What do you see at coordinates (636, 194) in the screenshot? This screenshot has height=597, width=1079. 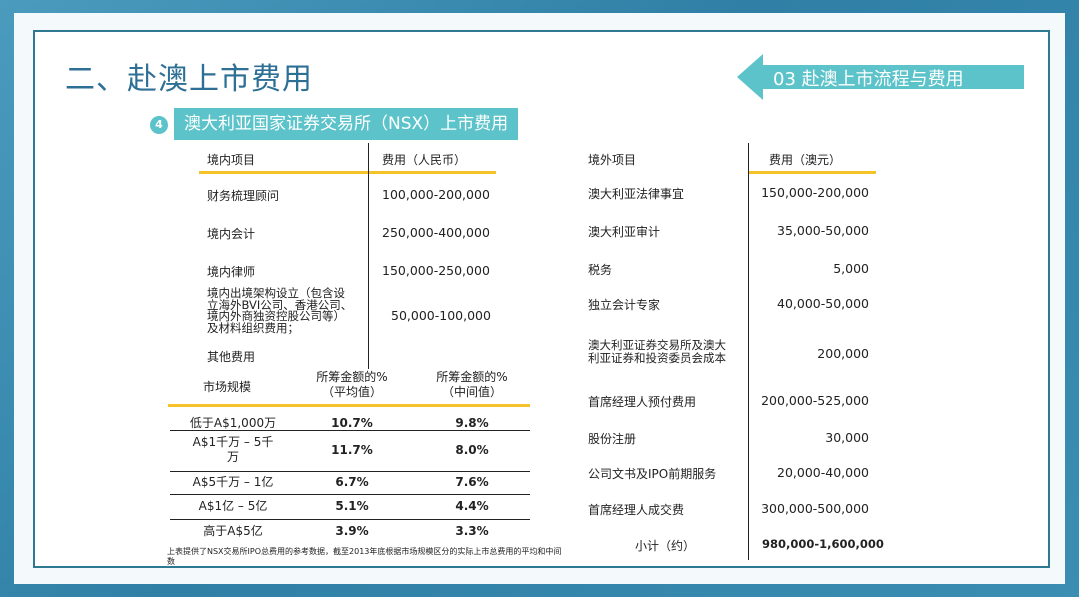 I see `overseas-row-item: 澳大利亚法律事宜` at bounding box center [636, 194].